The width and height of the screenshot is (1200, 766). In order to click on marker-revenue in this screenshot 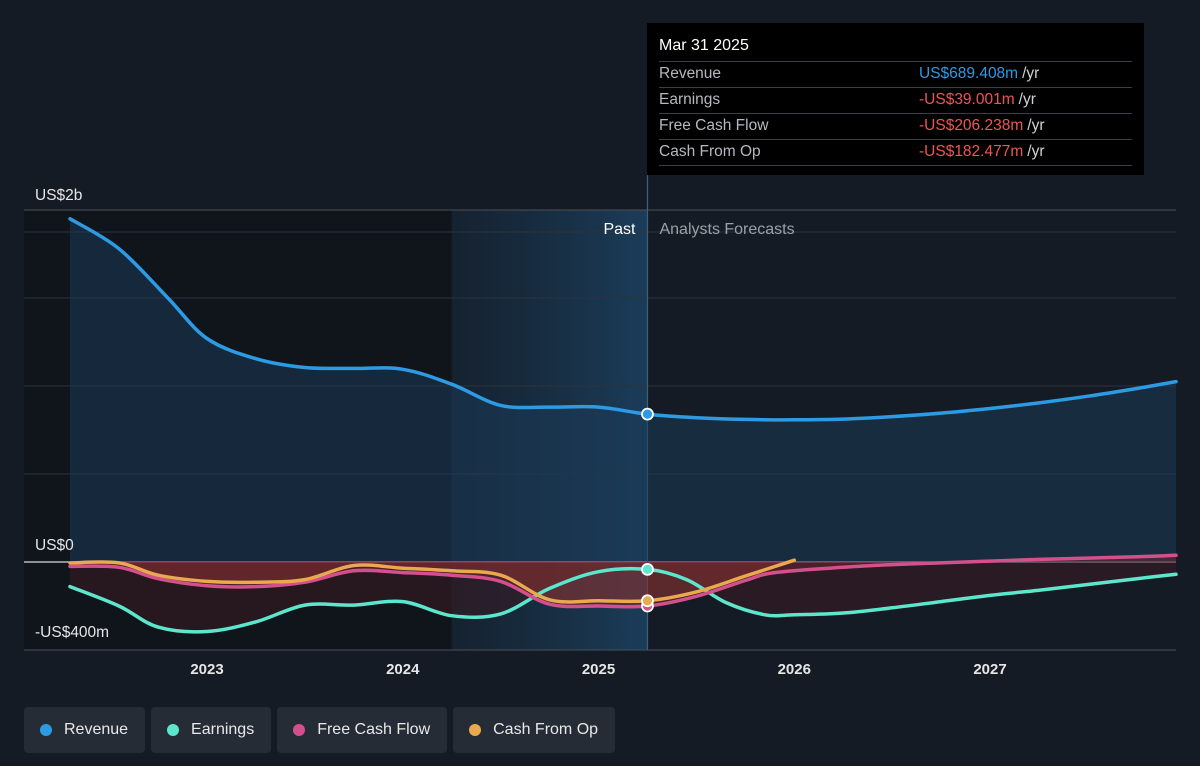, I will do `click(647, 414)`.